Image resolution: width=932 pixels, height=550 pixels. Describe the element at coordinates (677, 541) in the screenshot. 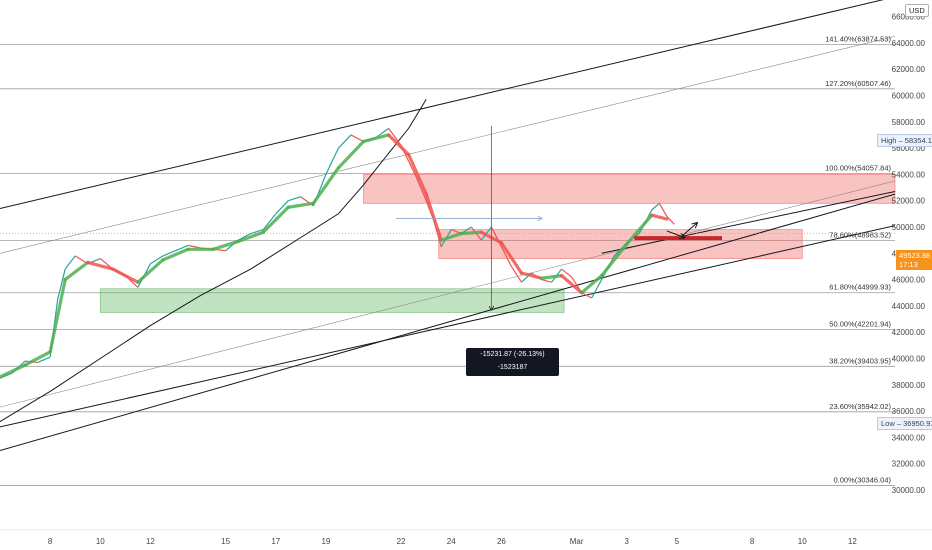

I see `x-axis-tick-label: 5` at that location.